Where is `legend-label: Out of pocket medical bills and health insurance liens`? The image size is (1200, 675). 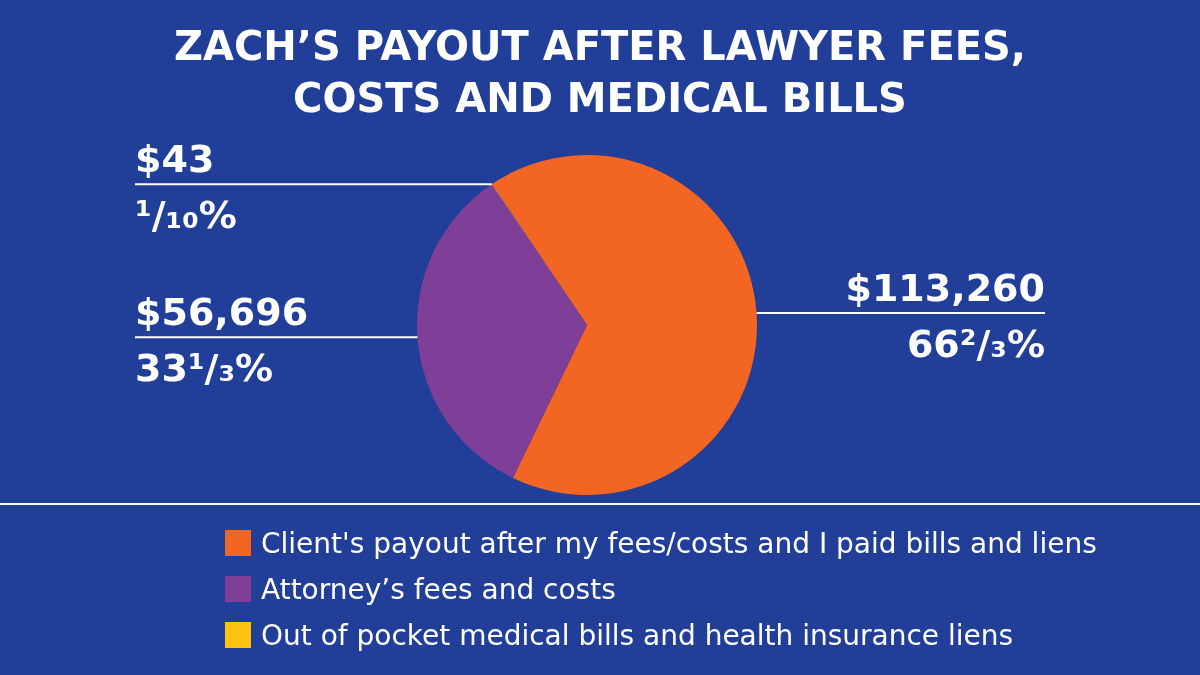 legend-label: Out of pocket medical bills and health insurance liens is located at coordinates (637, 635).